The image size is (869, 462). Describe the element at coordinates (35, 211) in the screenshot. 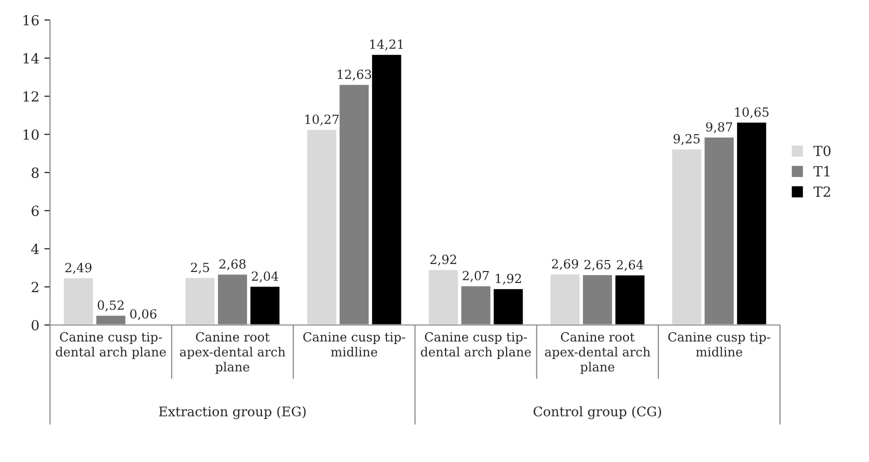

I see `y-tick-label: 6` at that location.